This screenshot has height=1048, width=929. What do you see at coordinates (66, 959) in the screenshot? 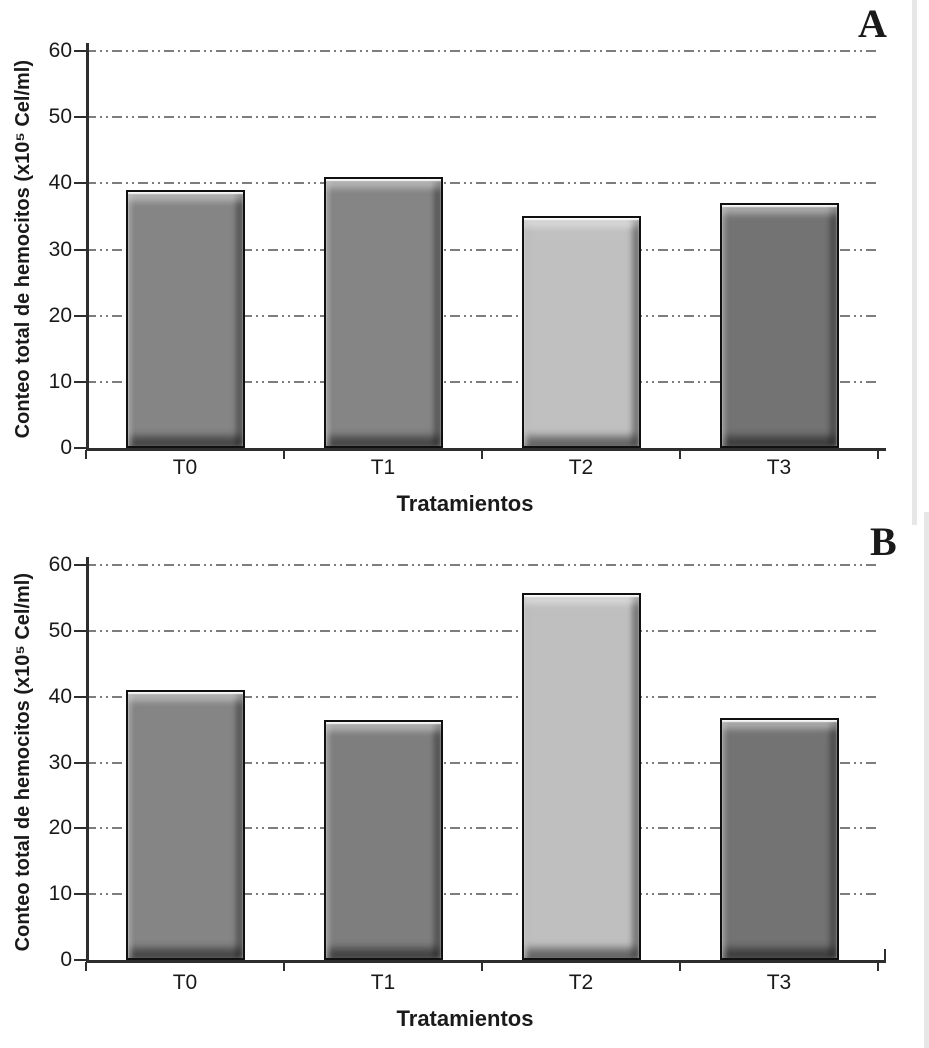
I see `y-tick-label-0-panel-b: 0` at bounding box center [66, 959].